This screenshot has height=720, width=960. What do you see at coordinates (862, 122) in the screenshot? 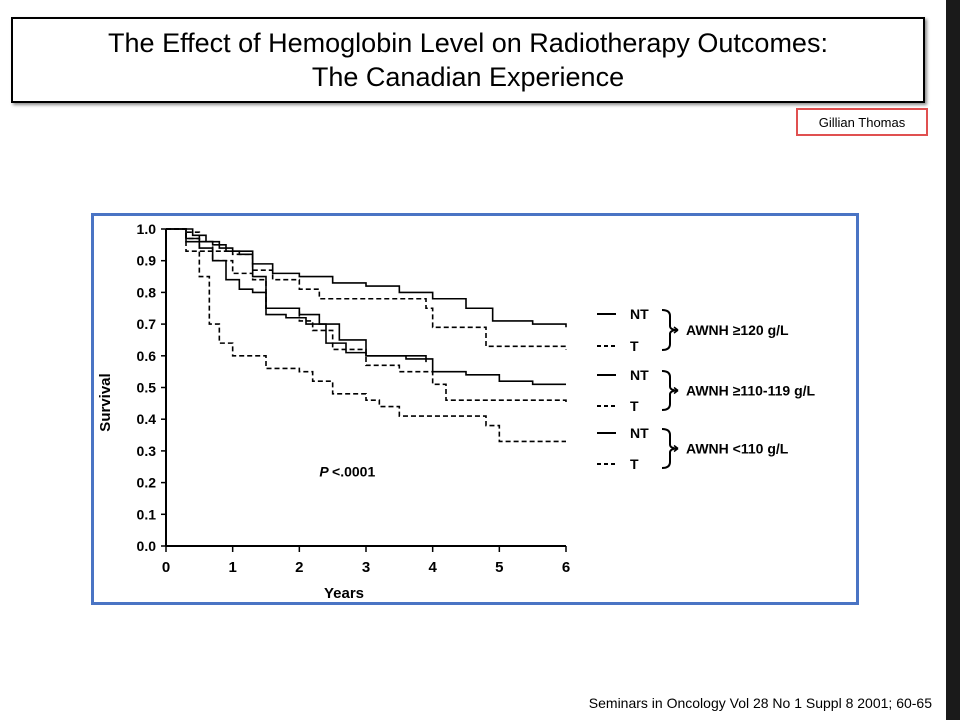
I see `author-label: Gillian Thomas` at bounding box center [862, 122].